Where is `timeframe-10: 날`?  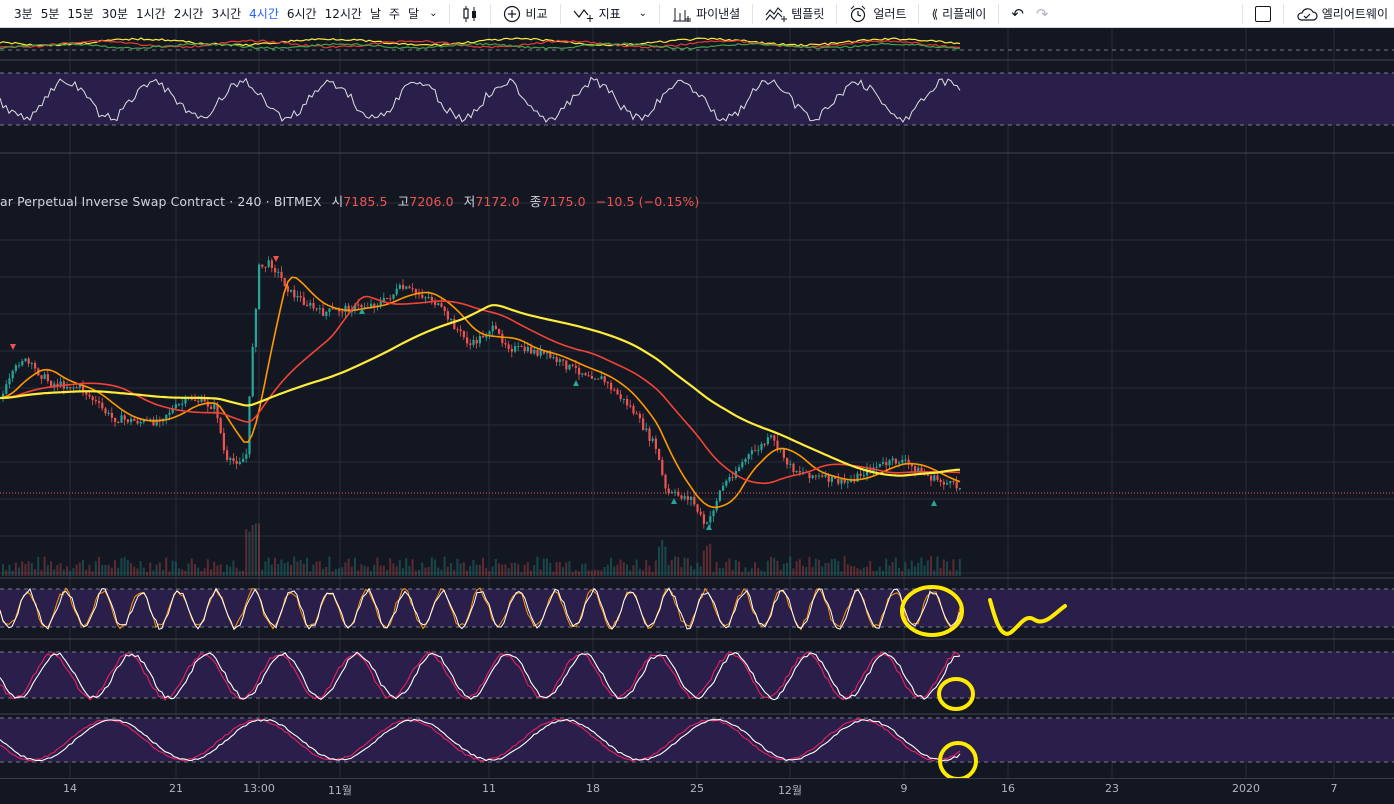 timeframe-10: 날 is located at coordinates (375, 13).